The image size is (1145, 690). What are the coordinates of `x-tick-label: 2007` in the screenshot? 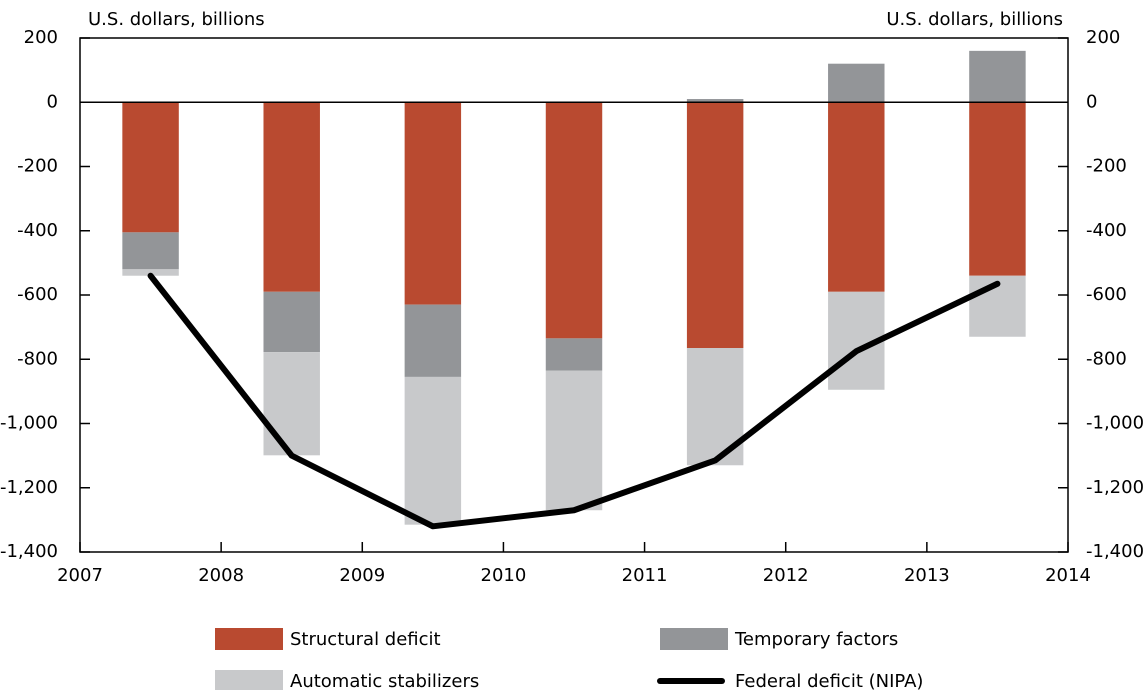 It's located at (80, 575).